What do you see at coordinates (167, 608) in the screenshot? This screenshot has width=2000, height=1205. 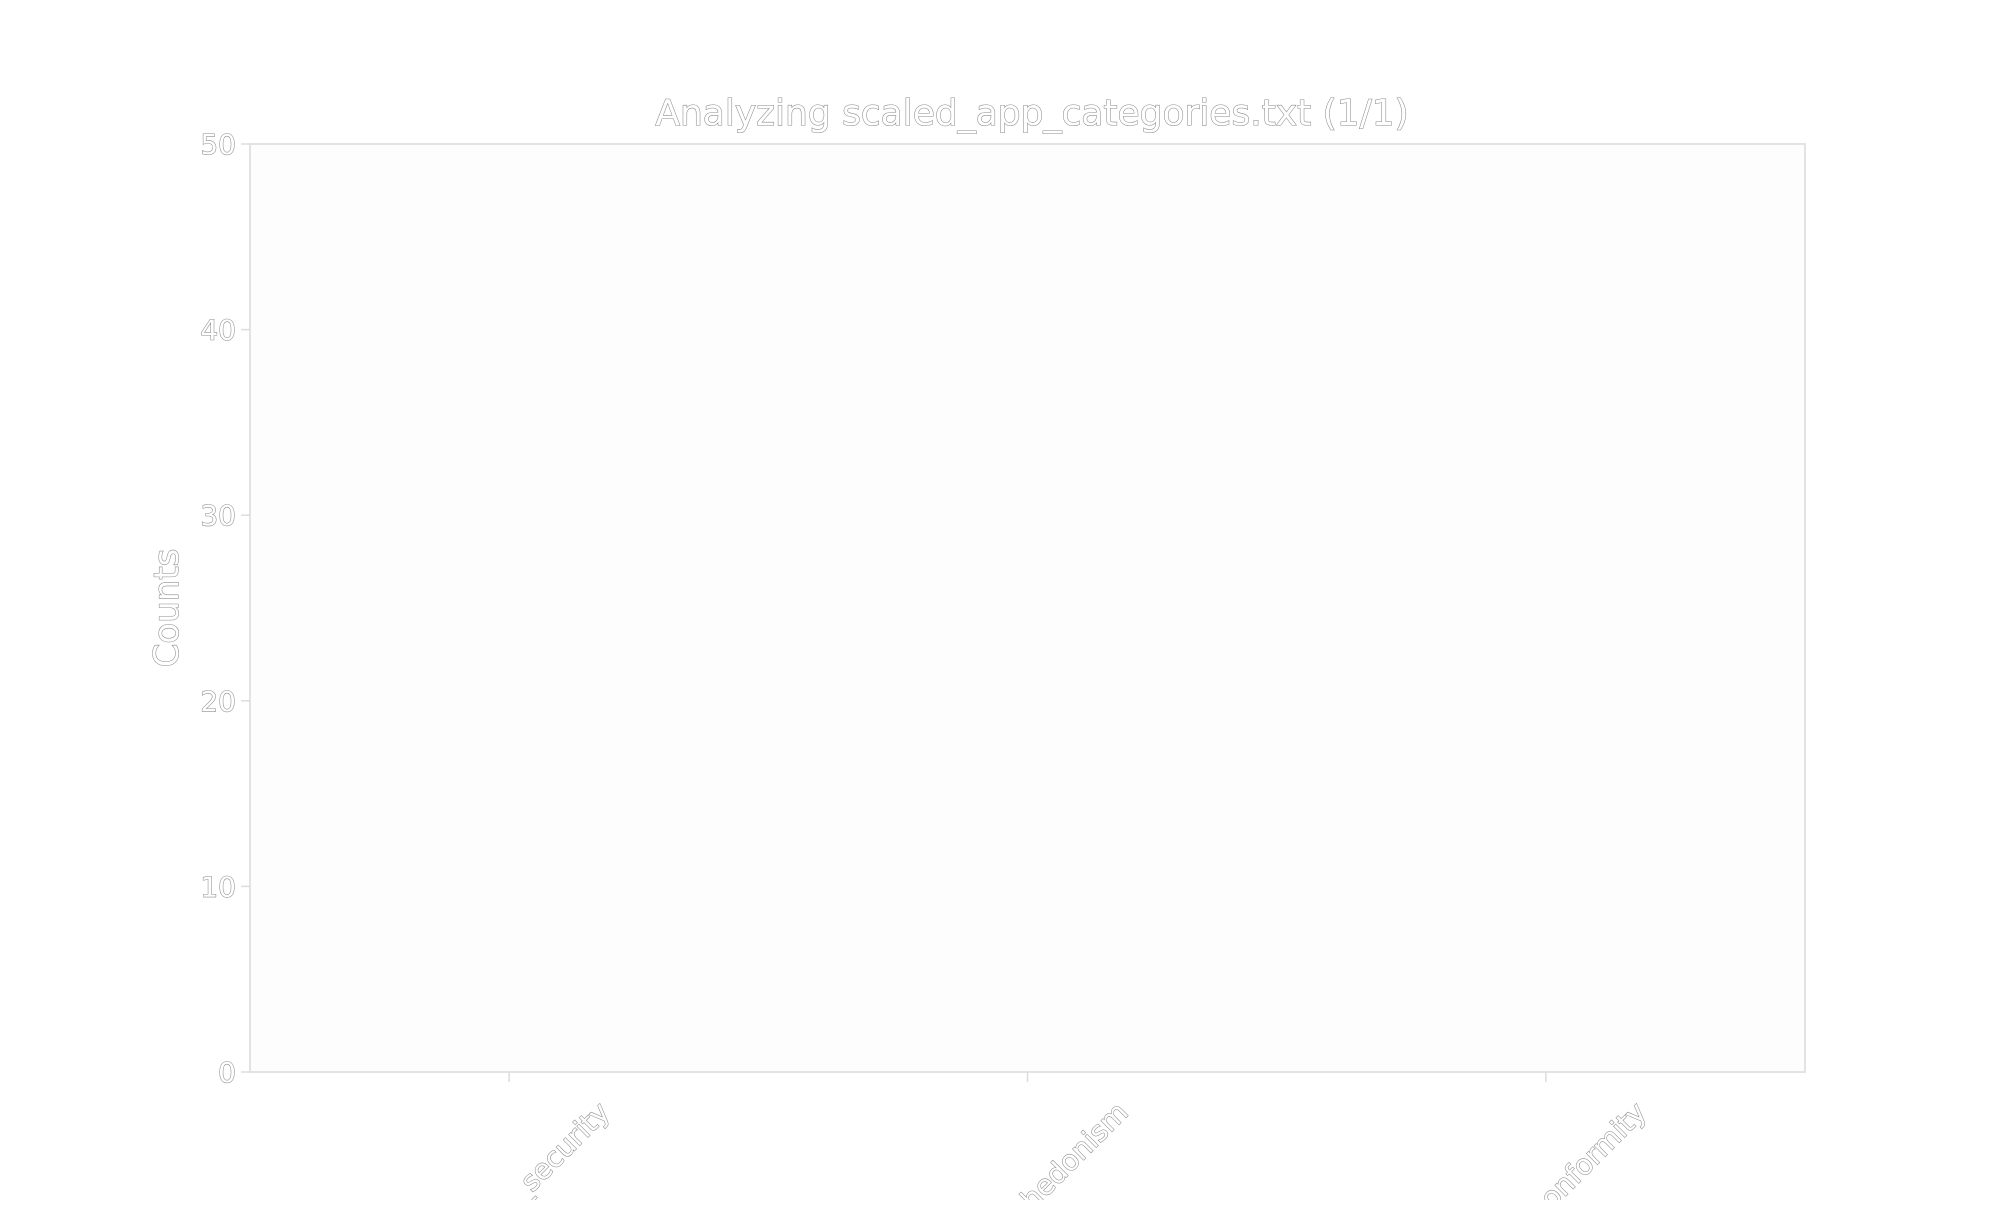 I see `y-axis-label: Counts` at bounding box center [167, 608].